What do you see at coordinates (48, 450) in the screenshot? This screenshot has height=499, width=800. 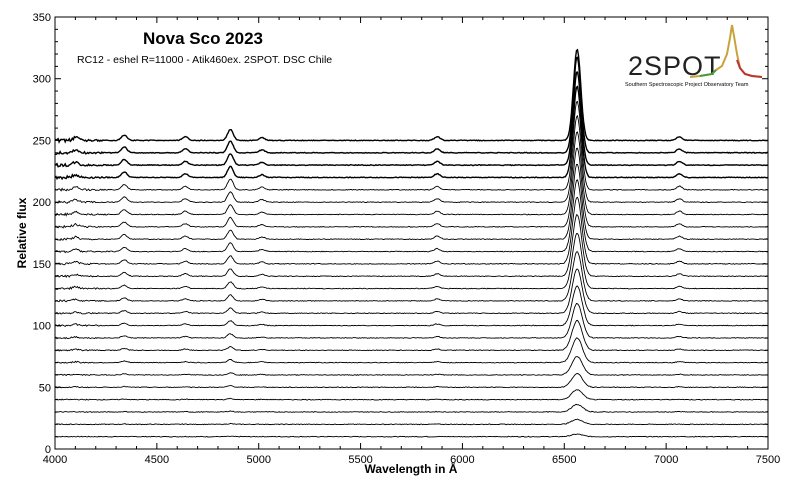 I see `y-tick-label: 0` at bounding box center [48, 450].